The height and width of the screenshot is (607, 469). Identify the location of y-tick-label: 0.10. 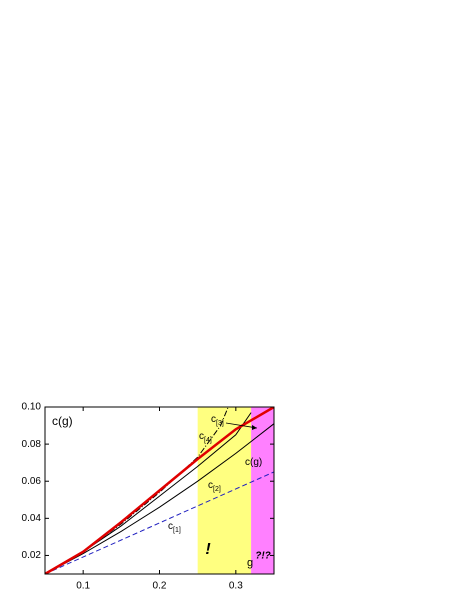
(32, 407).